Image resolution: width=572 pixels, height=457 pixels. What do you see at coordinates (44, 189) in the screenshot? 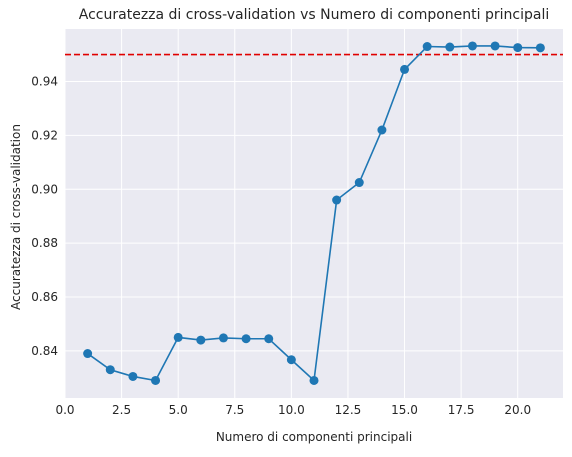
I see `y-tick-label: 0.90` at bounding box center [44, 189].